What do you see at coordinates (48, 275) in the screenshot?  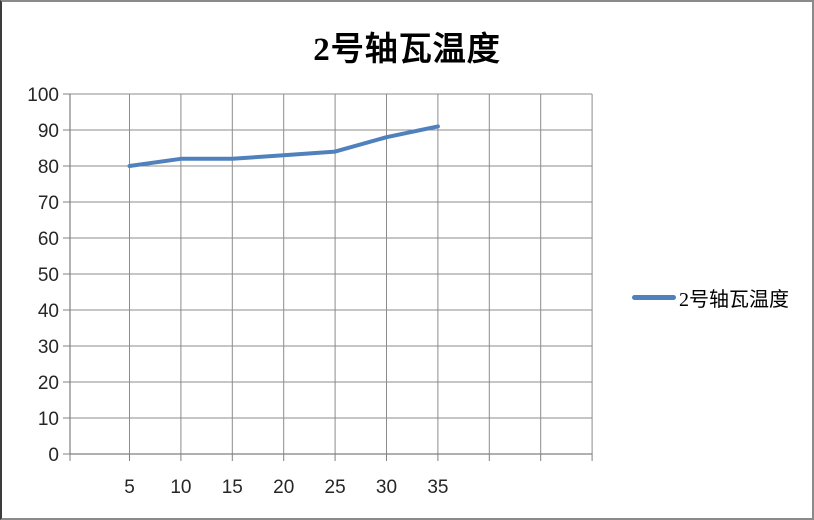 I see `y-tick-label: 50` at bounding box center [48, 275].